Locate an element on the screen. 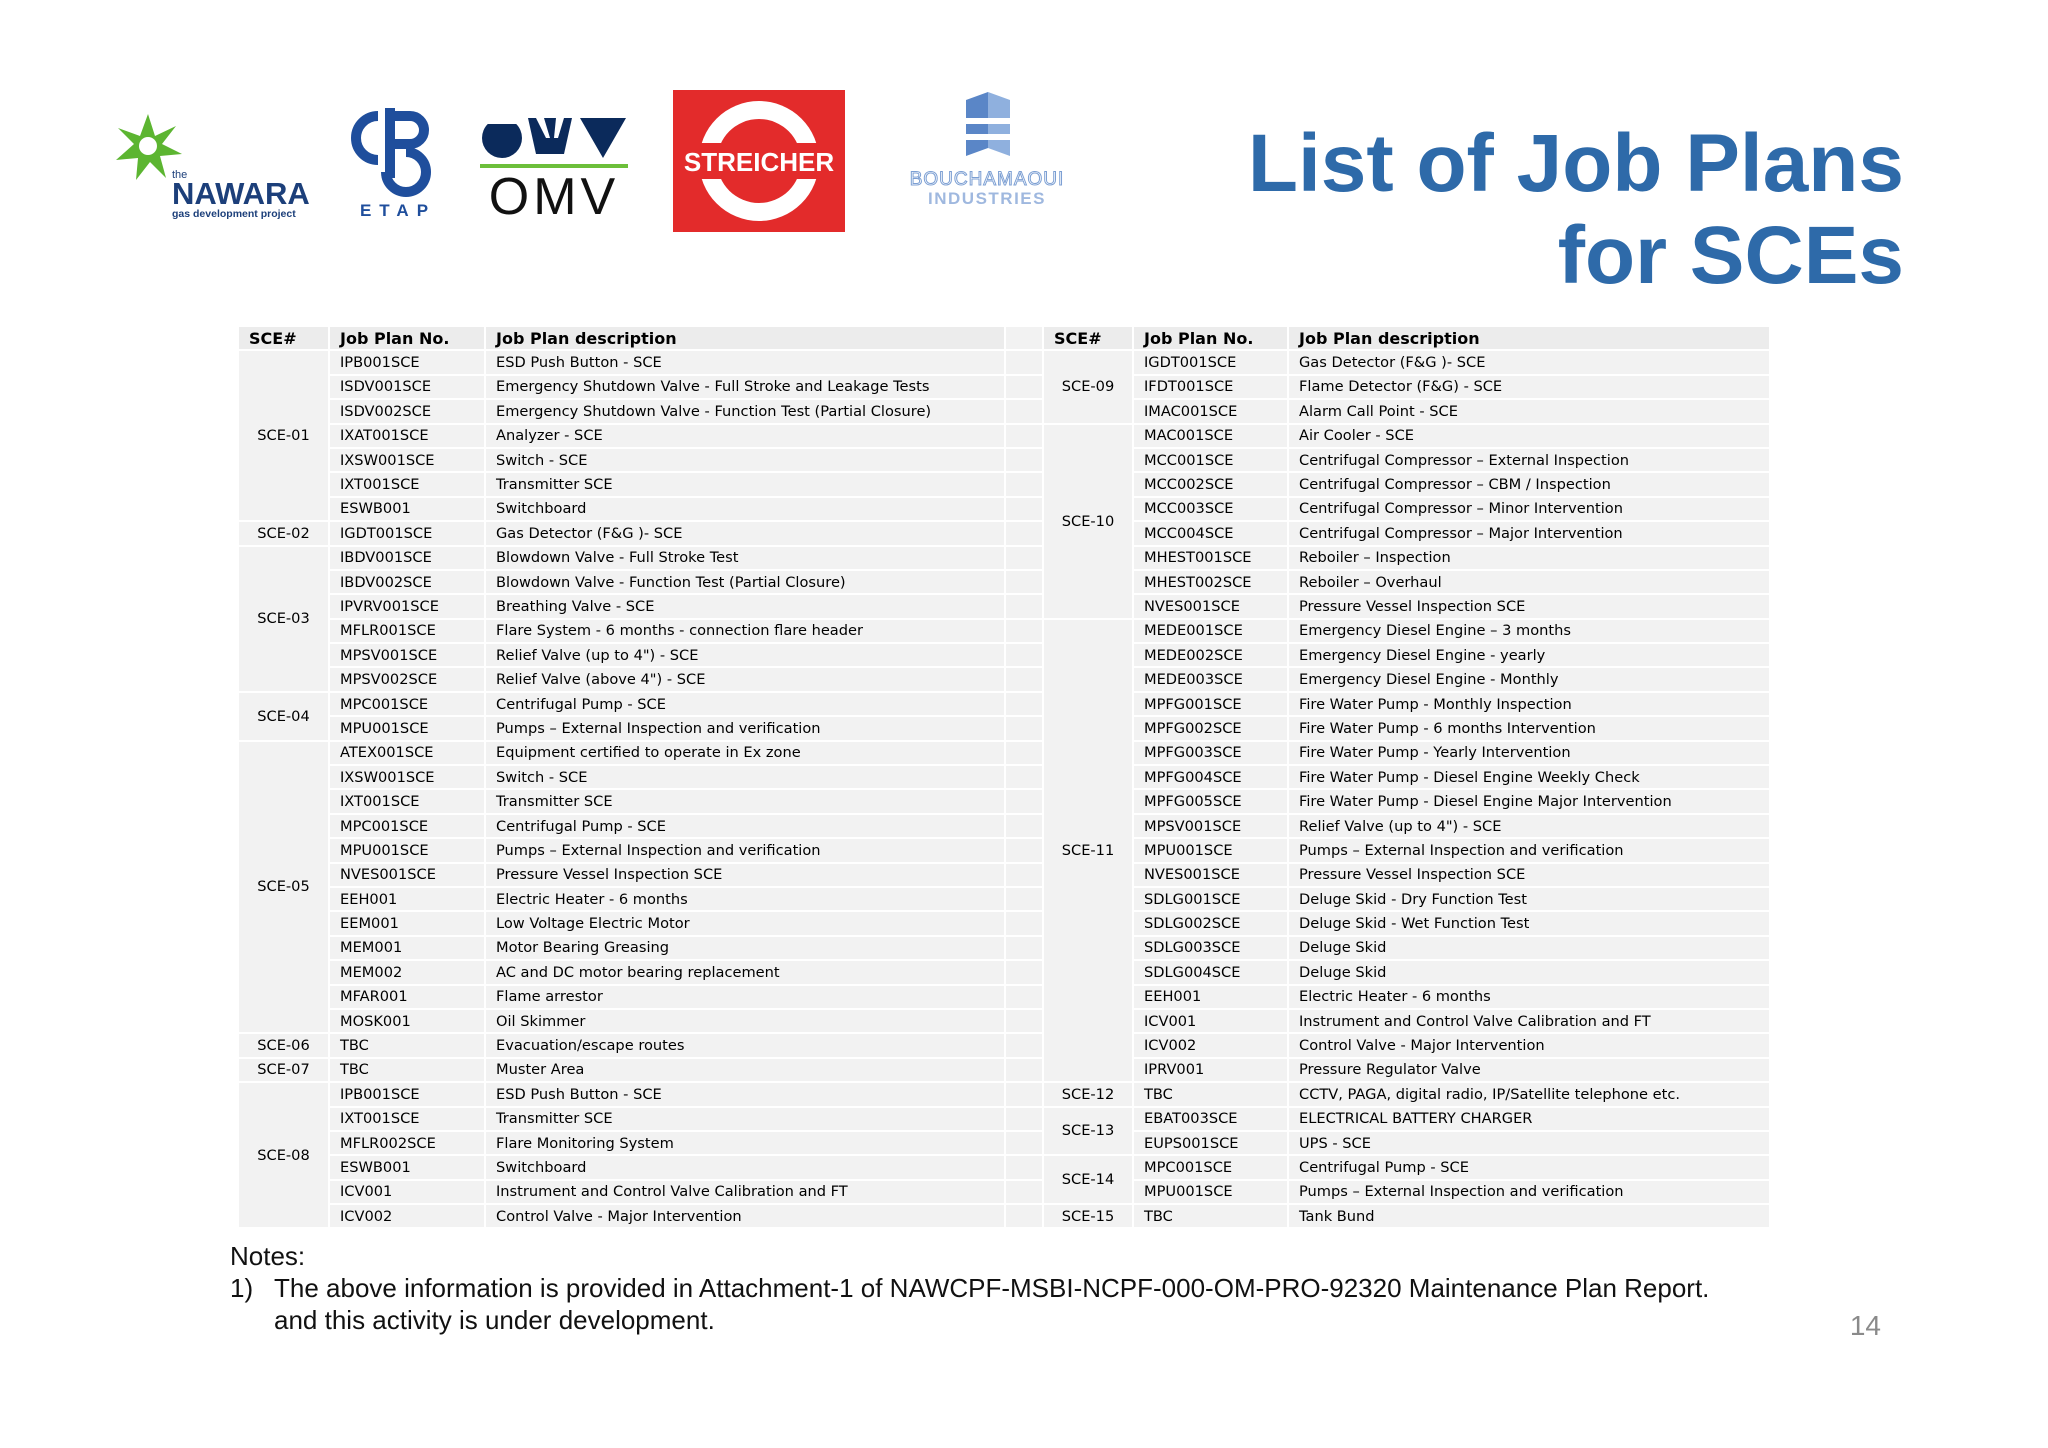  job-plan-description-cell: Centrifugal Pump - SCE is located at coordinates (1530, 1168).